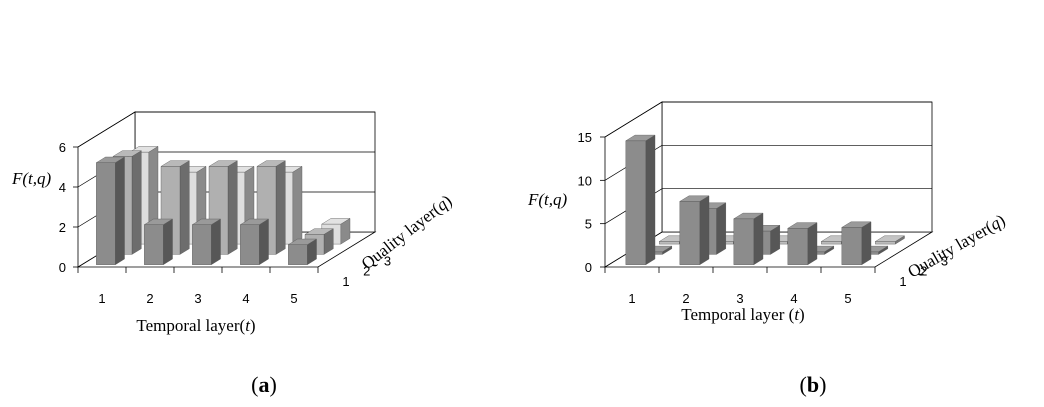 The height and width of the screenshot is (407, 1044). I want to click on panel-label-letter: a, so click(264, 384).